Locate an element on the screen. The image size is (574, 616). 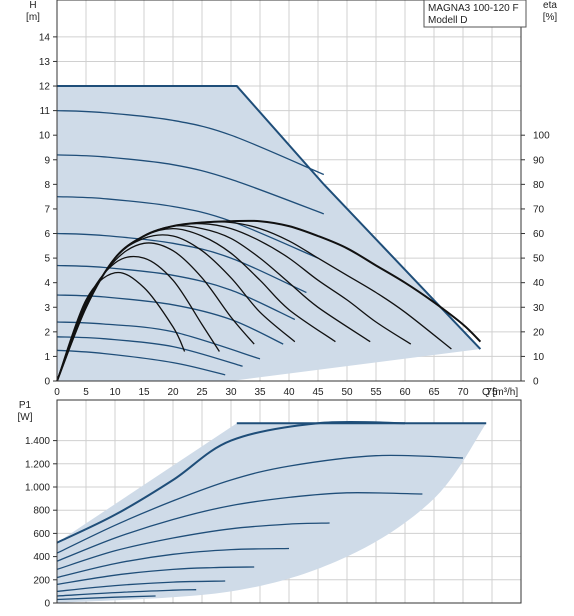
power-y-tick-label: 1.400 is located at coordinates (37, 441).